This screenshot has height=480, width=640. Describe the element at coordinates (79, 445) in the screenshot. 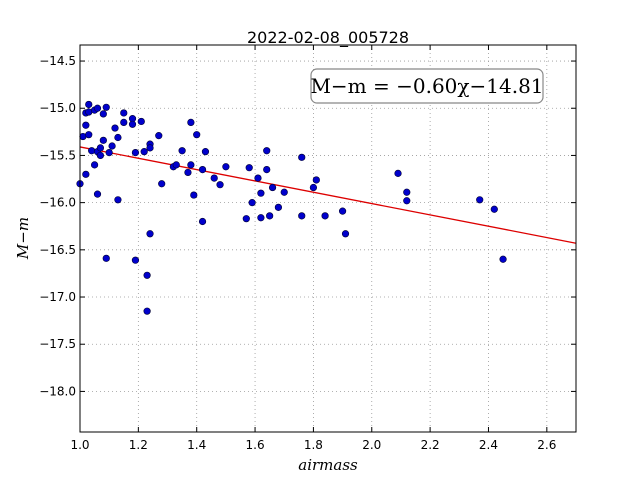

I see `x-tick-label: 1.0` at that location.